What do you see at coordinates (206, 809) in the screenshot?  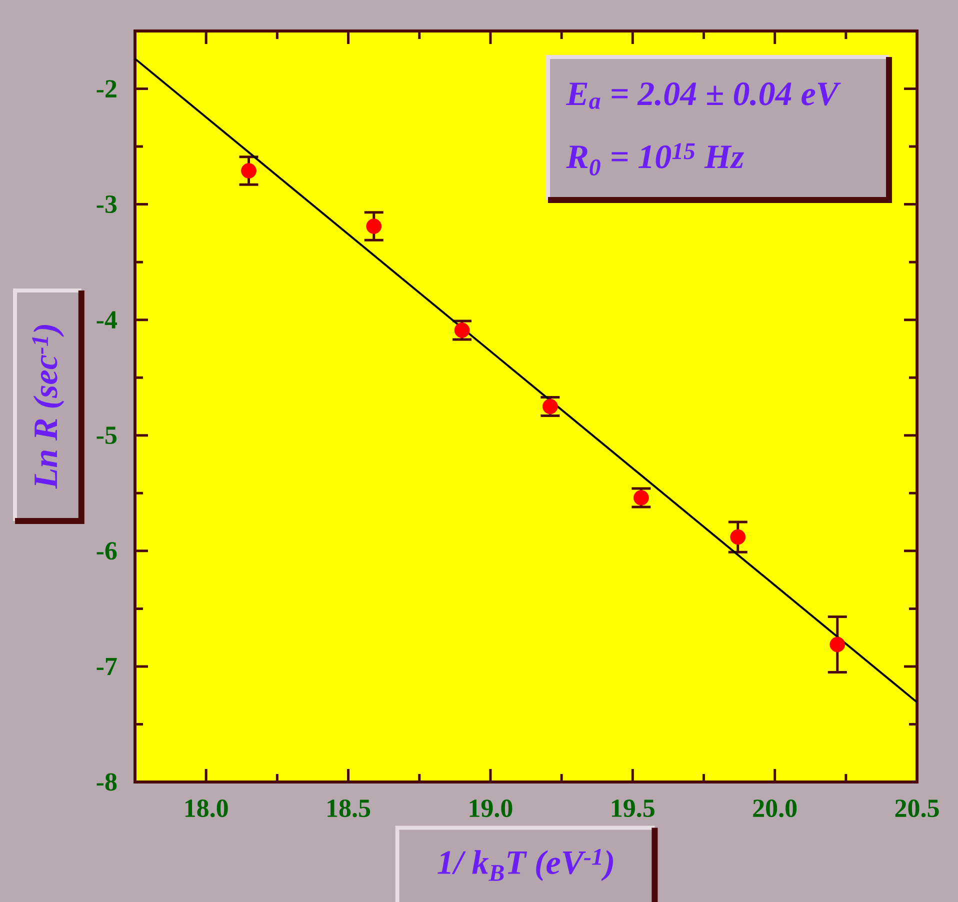 I see `x-tick-label: 18.0` at bounding box center [206, 809].